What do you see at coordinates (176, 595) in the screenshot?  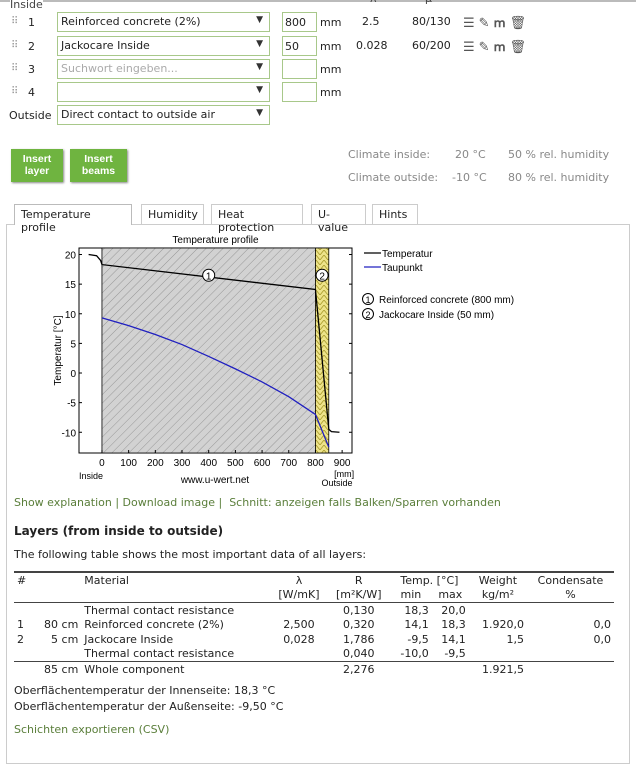 I see `unit-cell` at bounding box center [176, 595].